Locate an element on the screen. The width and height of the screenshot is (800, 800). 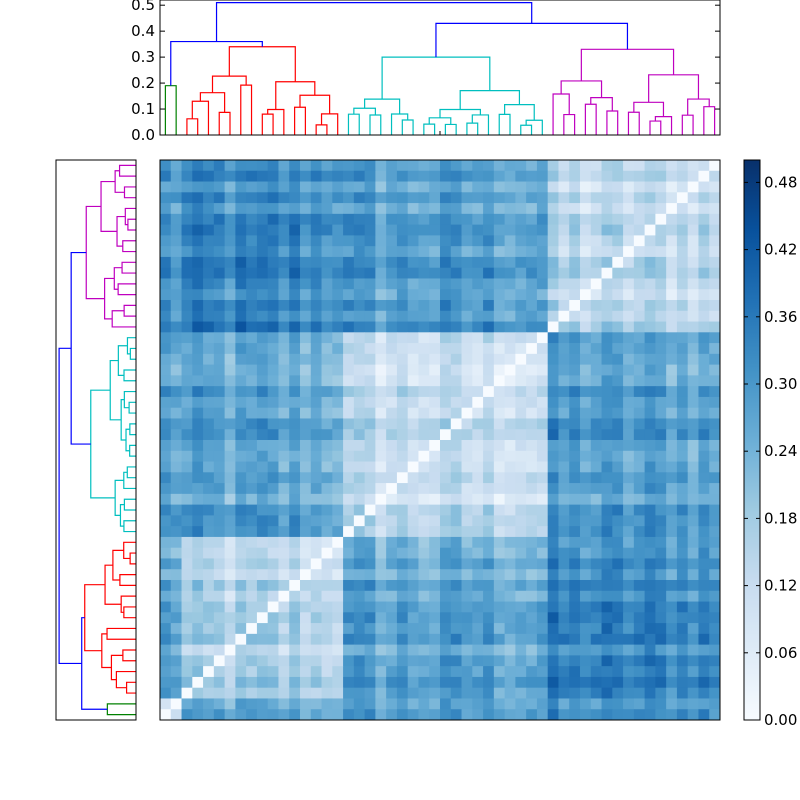
colorbar-tick-label: 0.24 is located at coordinates (780, 451).